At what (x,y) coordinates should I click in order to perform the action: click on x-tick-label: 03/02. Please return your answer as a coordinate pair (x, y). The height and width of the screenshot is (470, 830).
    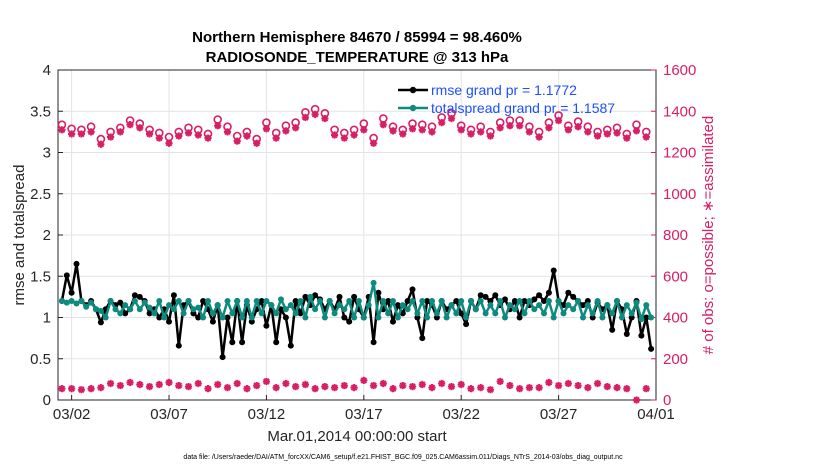
    Looking at the image, I should click on (72, 414).